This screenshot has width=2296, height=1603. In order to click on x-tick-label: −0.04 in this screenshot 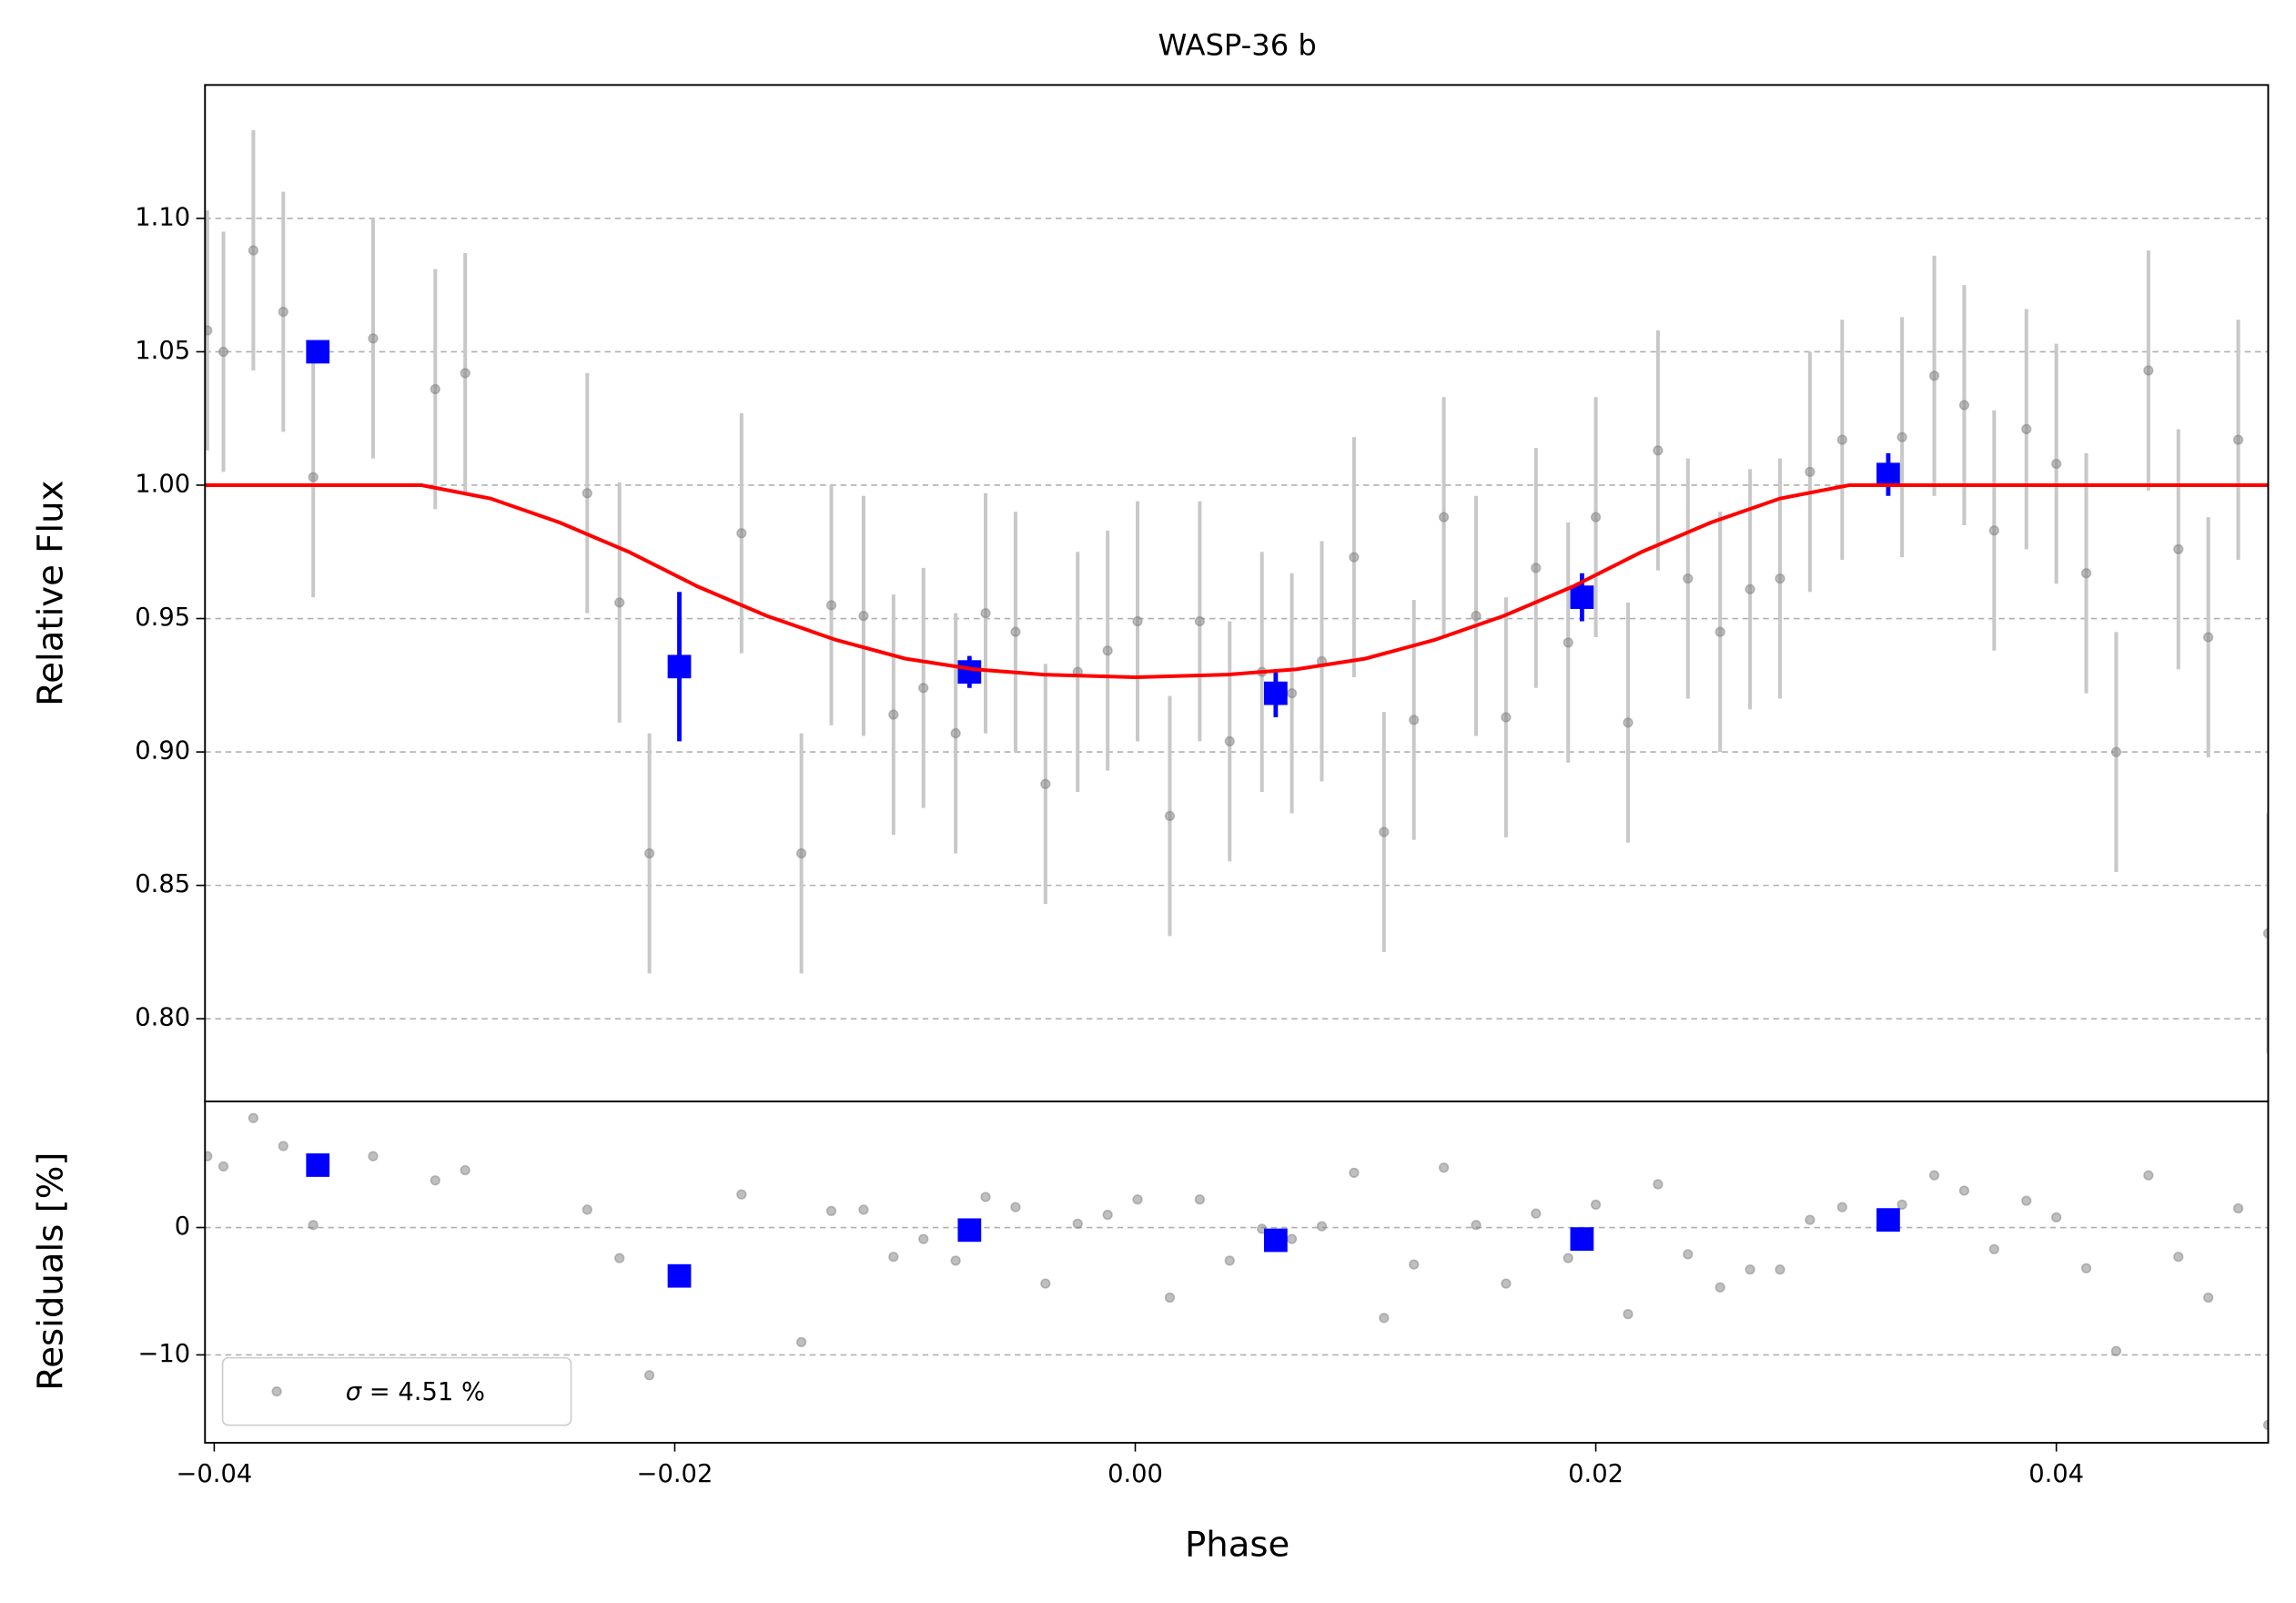, I will do `click(214, 1474)`.